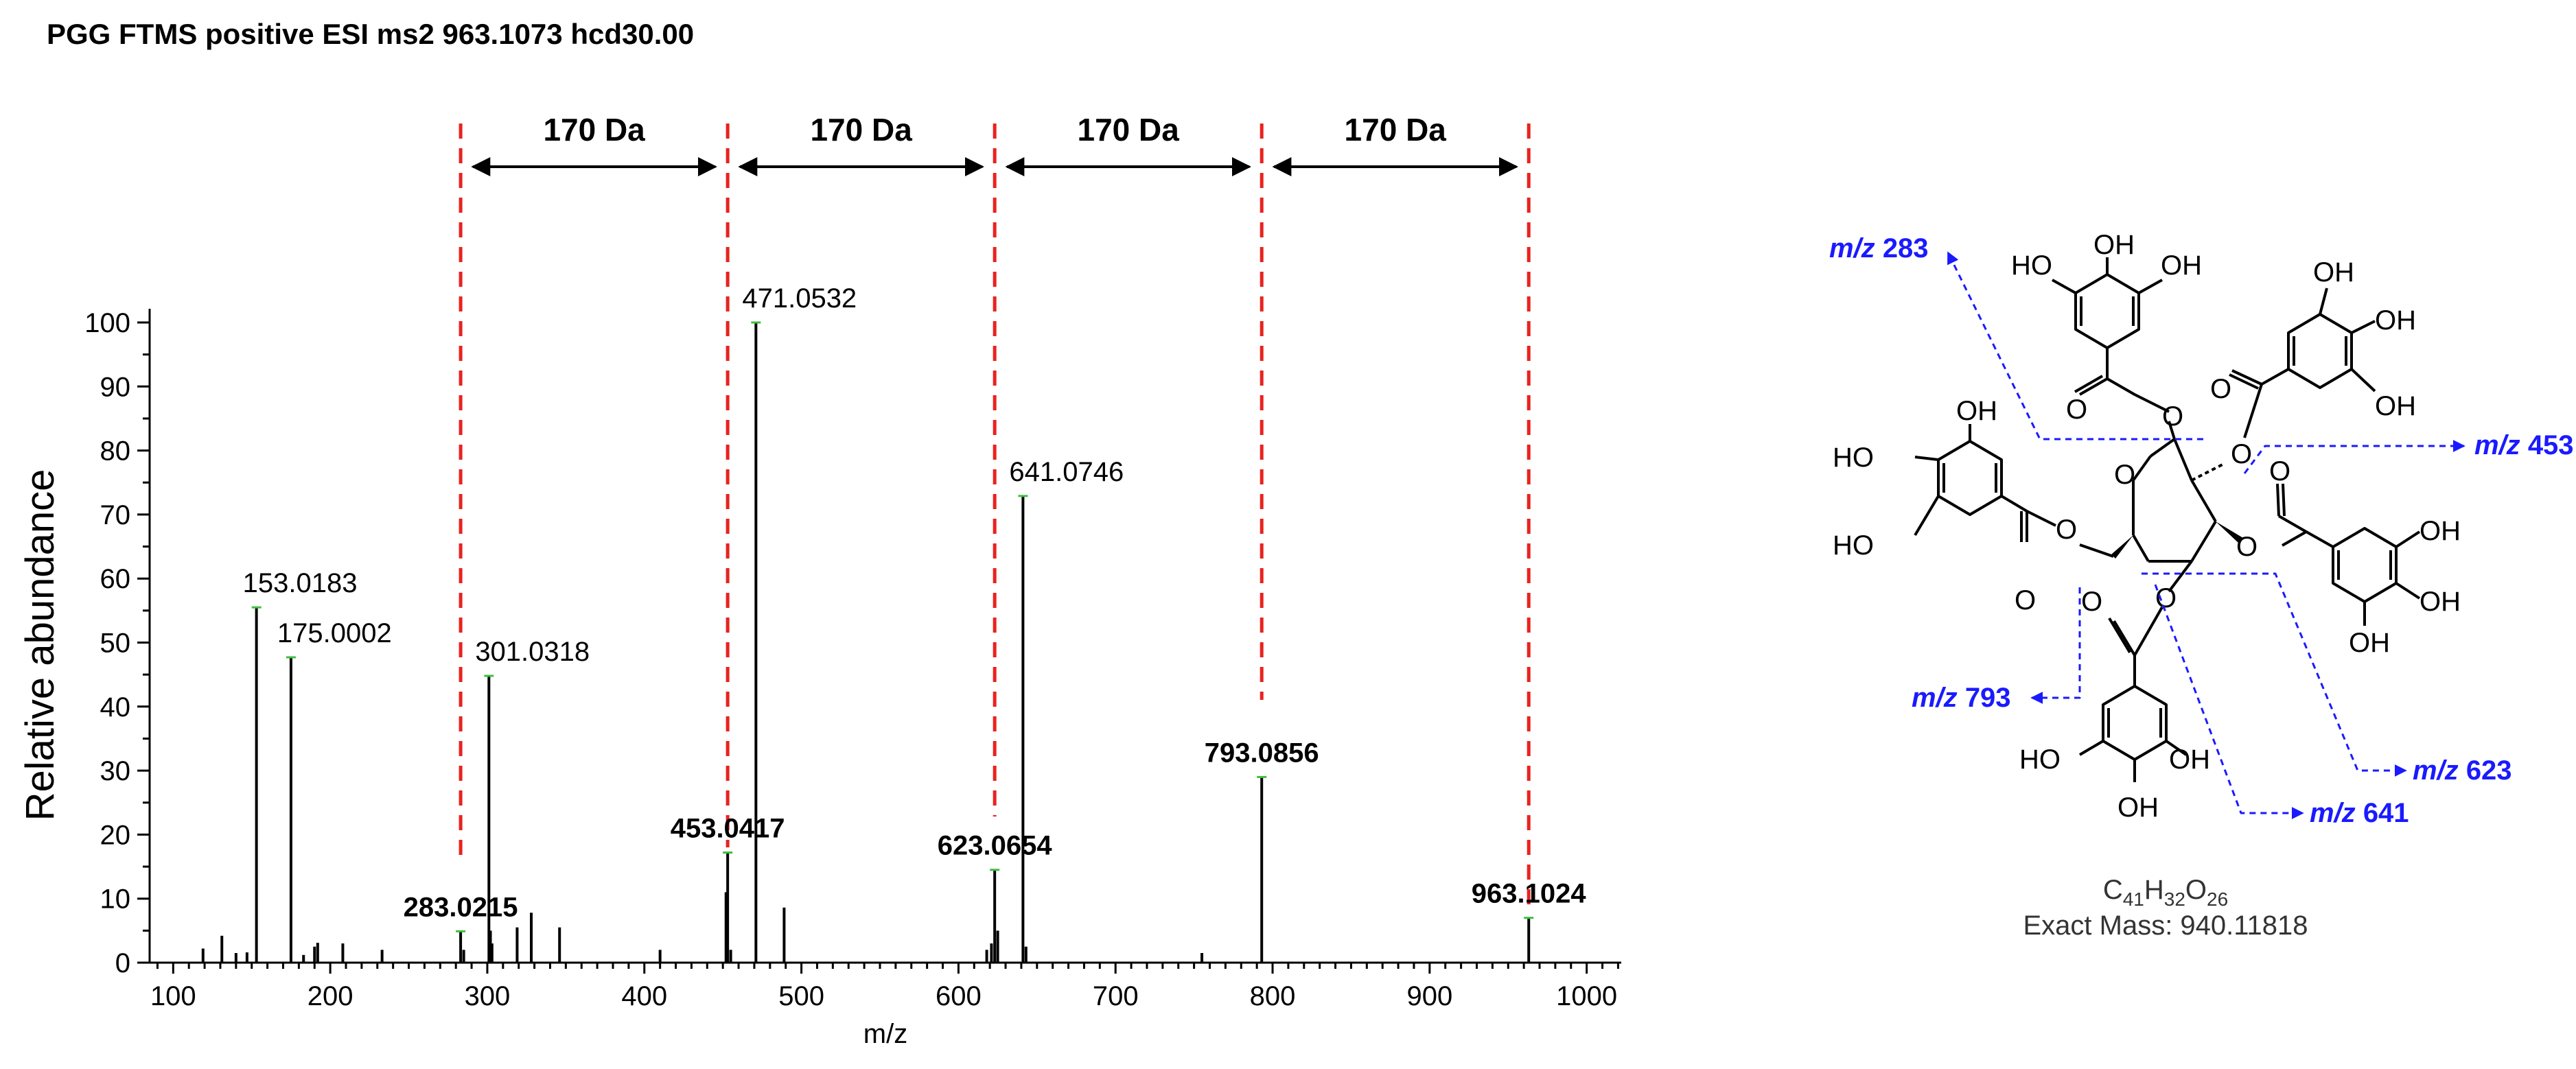 The height and width of the screenshot is (1069, 2576). What do you see at coordinates (173, 996) in the screenshot?
I see `x-tick-label: 100` at bounding box center [173, 996].